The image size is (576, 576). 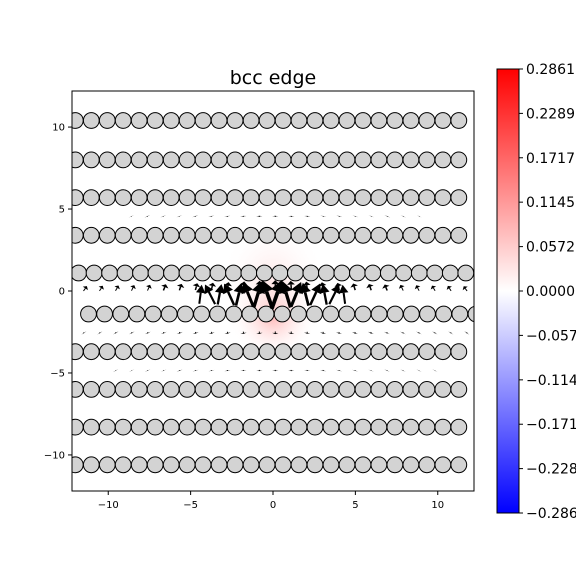 I want to click on x-tick-label: −10, so click(x=108, y=505).